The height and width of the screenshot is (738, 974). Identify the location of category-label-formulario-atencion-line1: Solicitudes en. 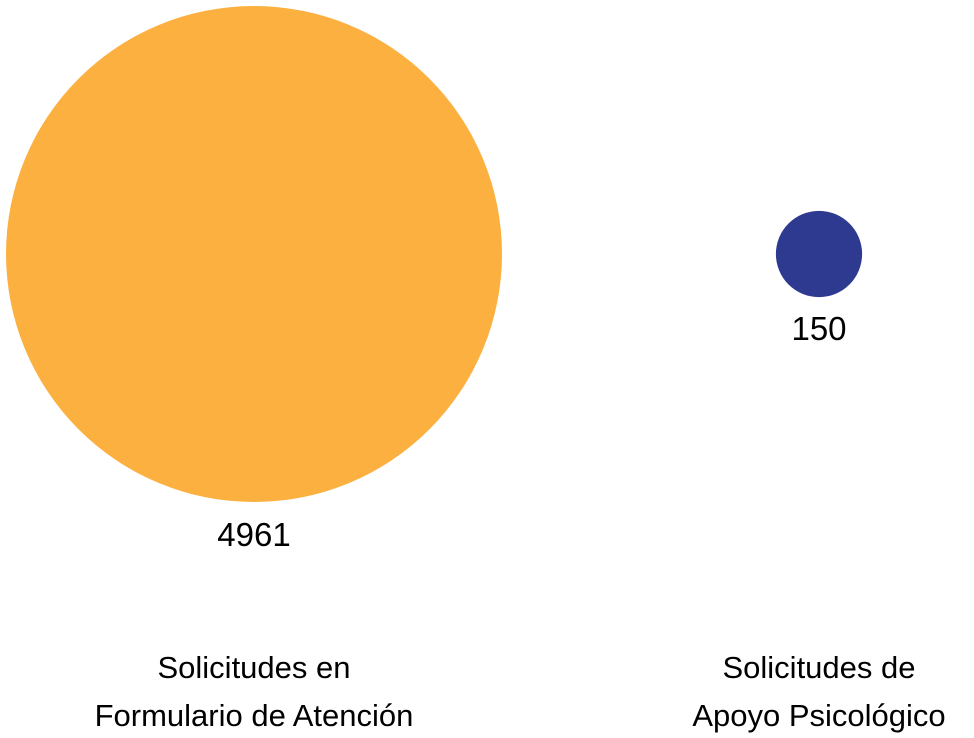
(253, 667).